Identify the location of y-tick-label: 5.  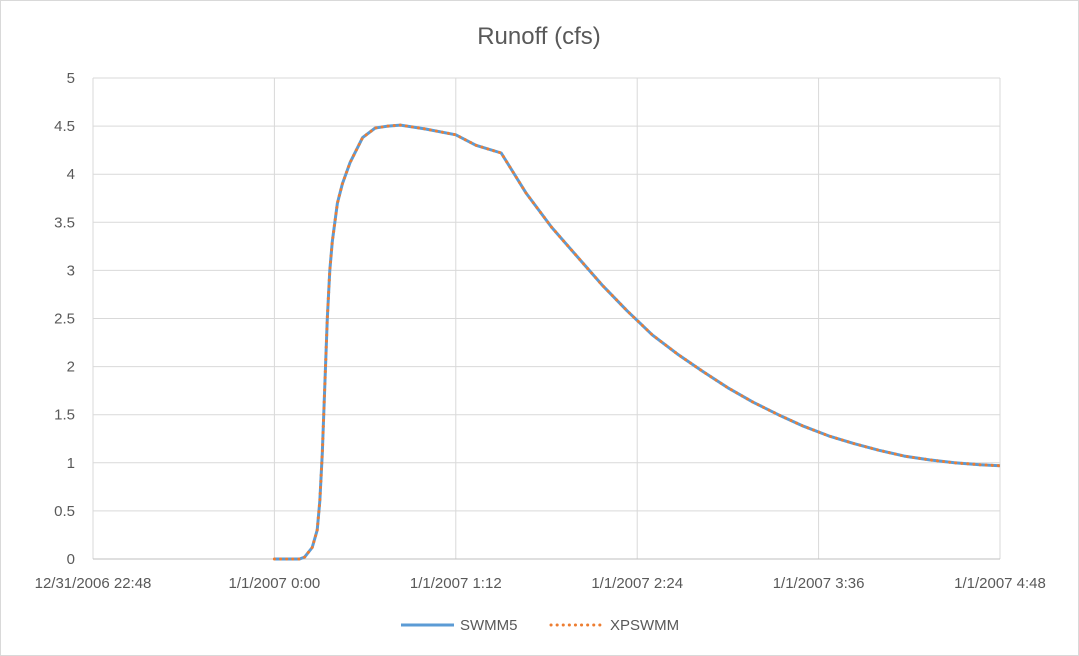
(71, 78).